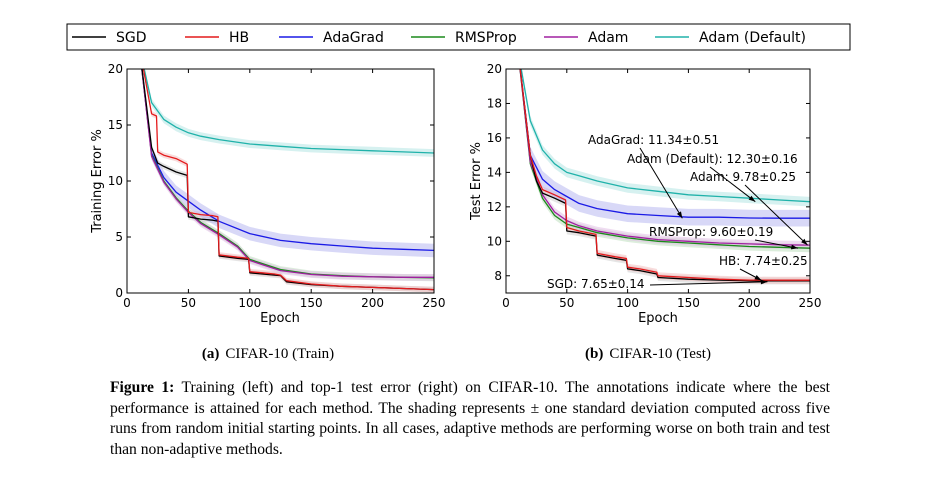 Image resolution: width=939 pixels, height=485 pixels. I want to click on legend-entry-adam-default: Adam (Default), so click(730, 38).